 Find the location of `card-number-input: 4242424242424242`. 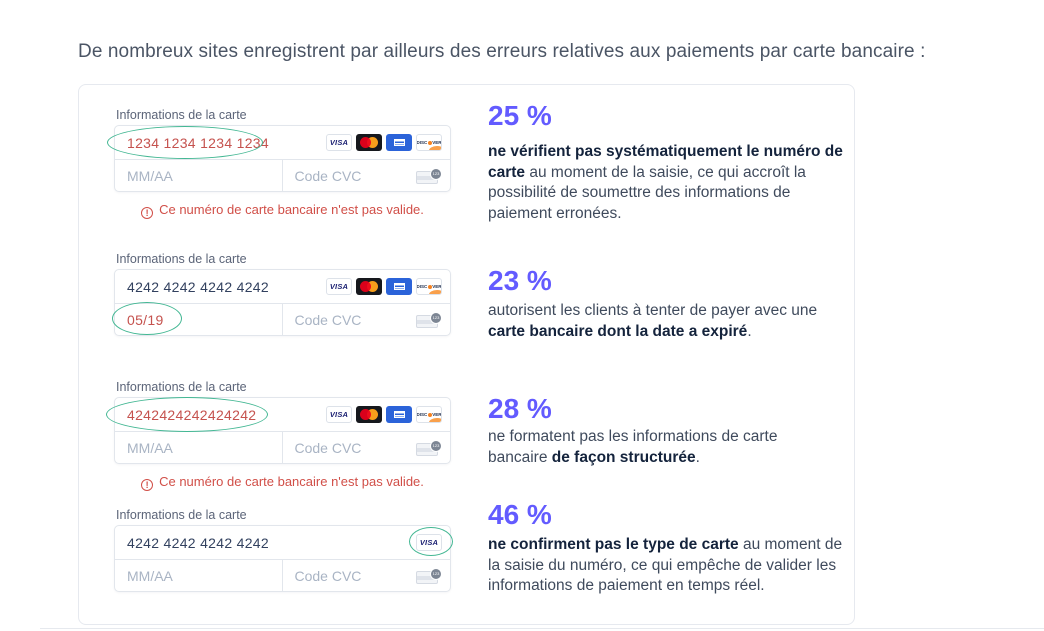

card-number-input: 4242424242424242 is located at coordinates (192, 414).